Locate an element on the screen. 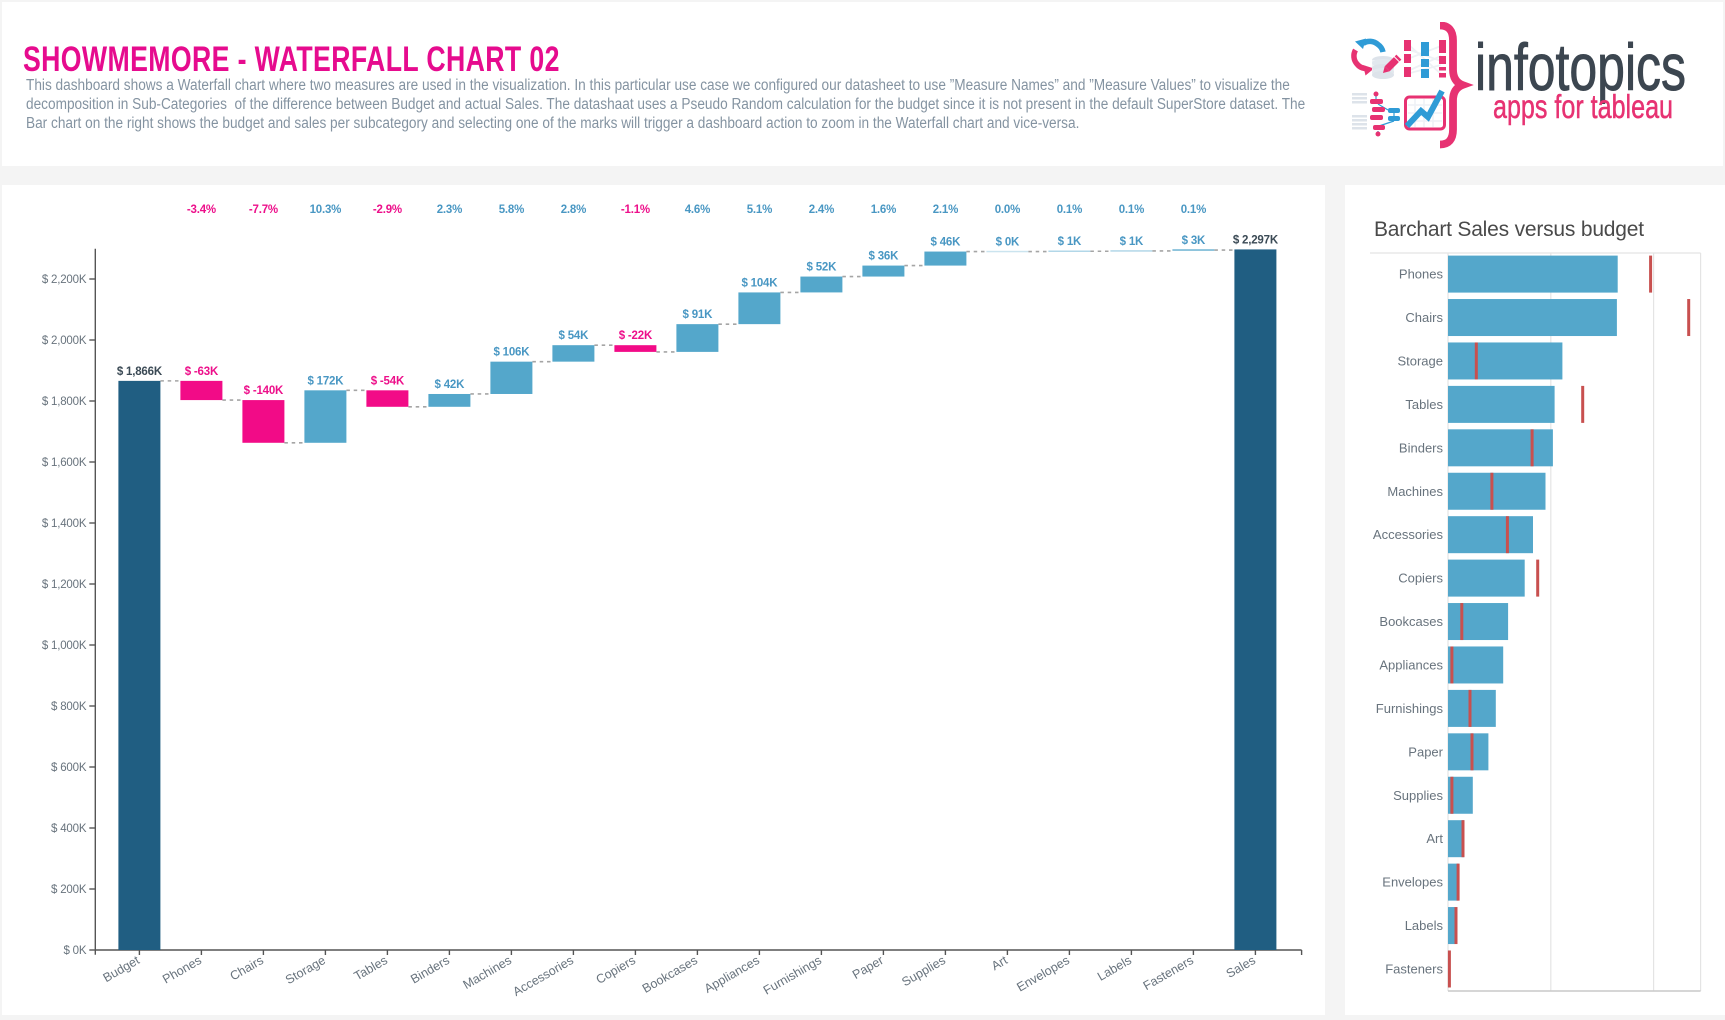 The image size is (1725, 1020). svg-text: $ 800K is located at coordinates (69, 707).